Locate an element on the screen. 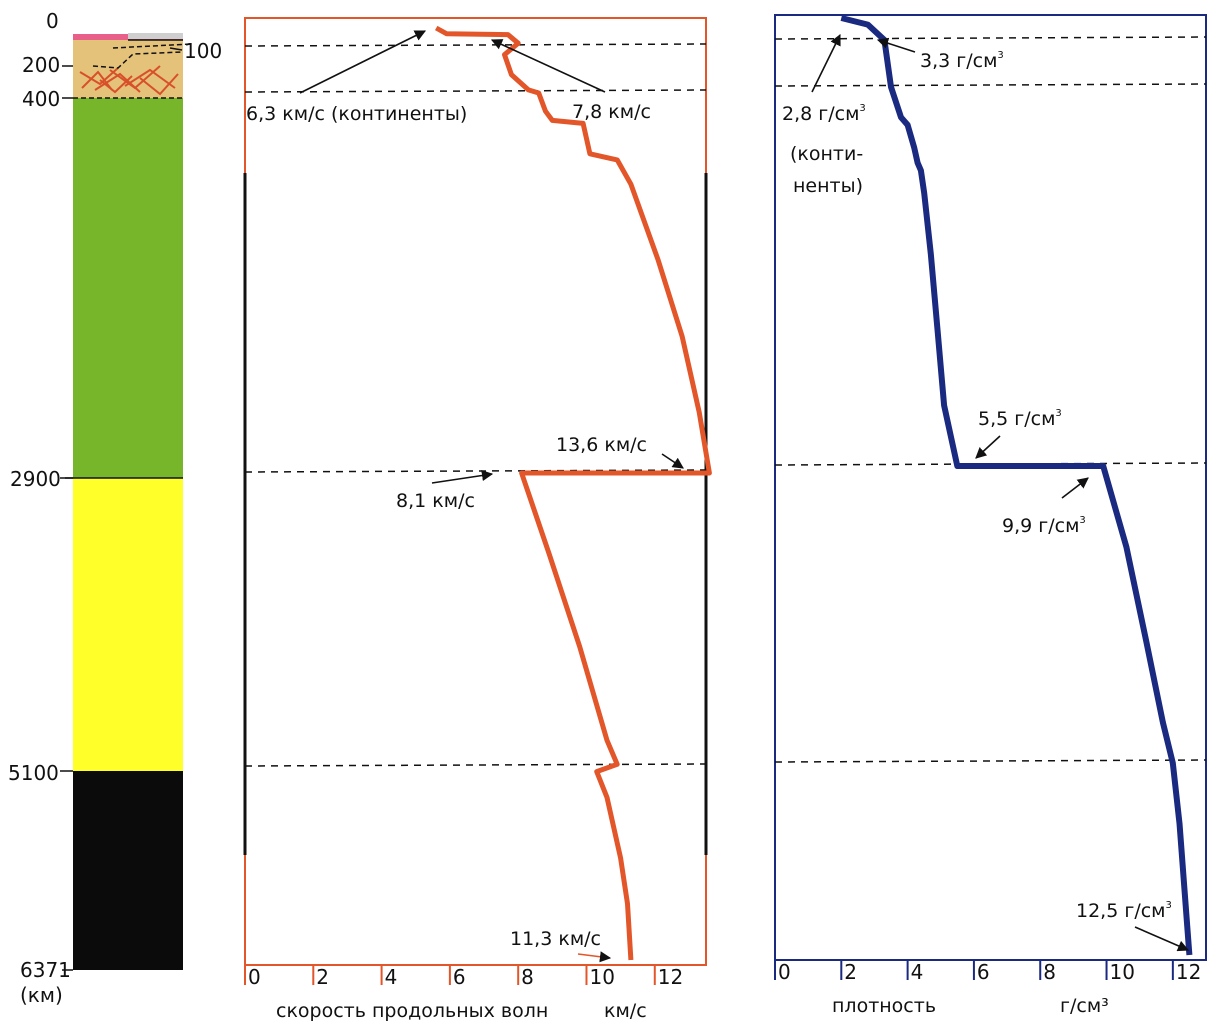  depth-label: 2900 is located at coordinates (35, 479).